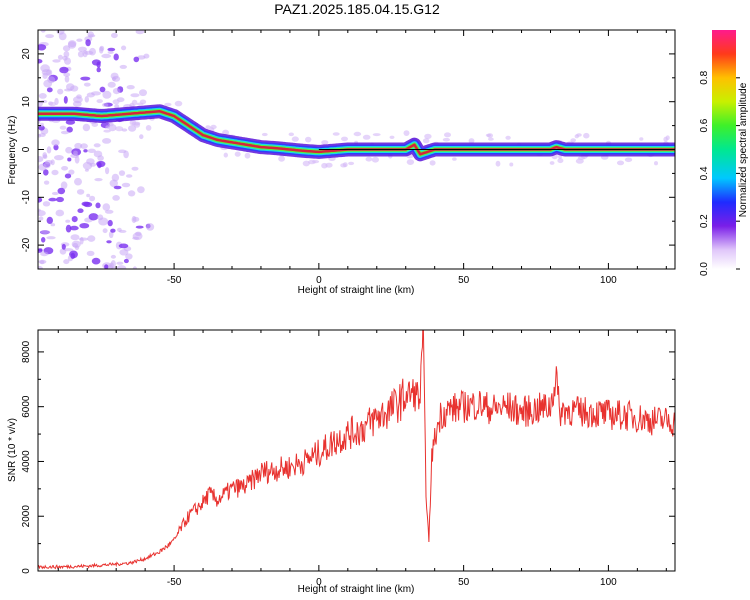 The image size is (750, 600). I want to click on colorbar-tick-label: 0.2, so click(704, 221).